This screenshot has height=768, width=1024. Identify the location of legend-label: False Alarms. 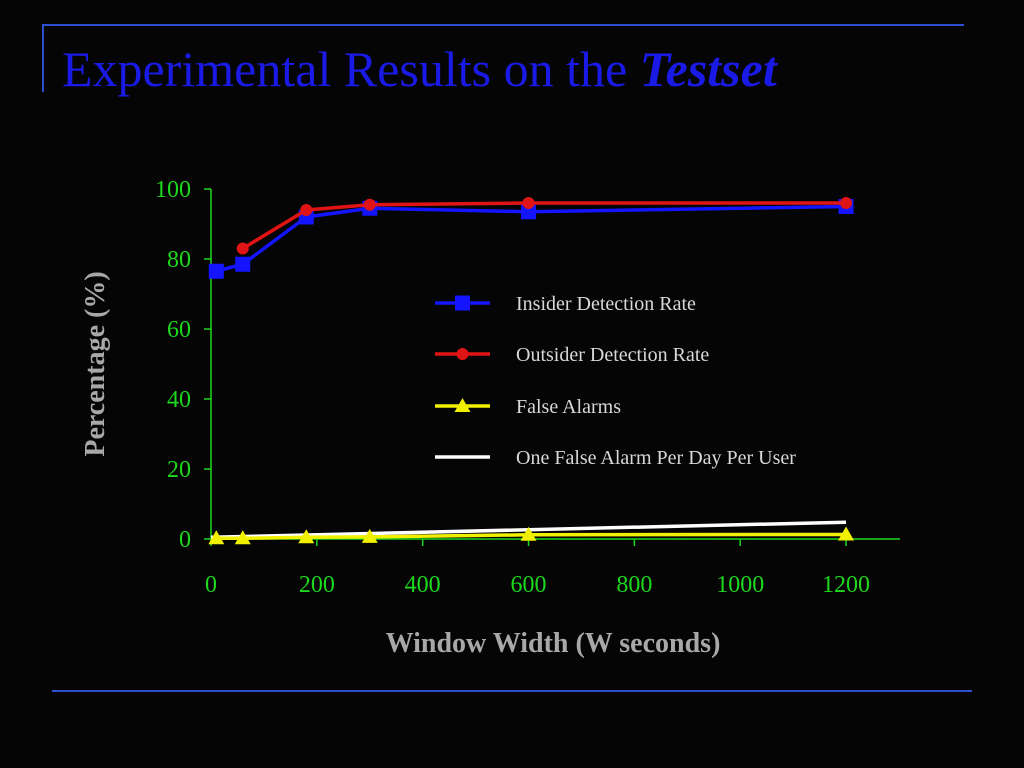
(568, 407).